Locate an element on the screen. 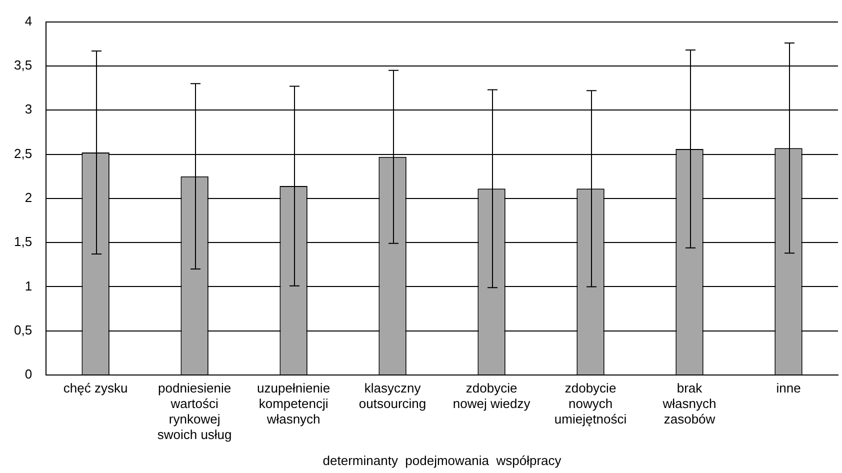 The image size is (842, 473). y-tick-label: 1,5 is located at coordinates (23, 242).